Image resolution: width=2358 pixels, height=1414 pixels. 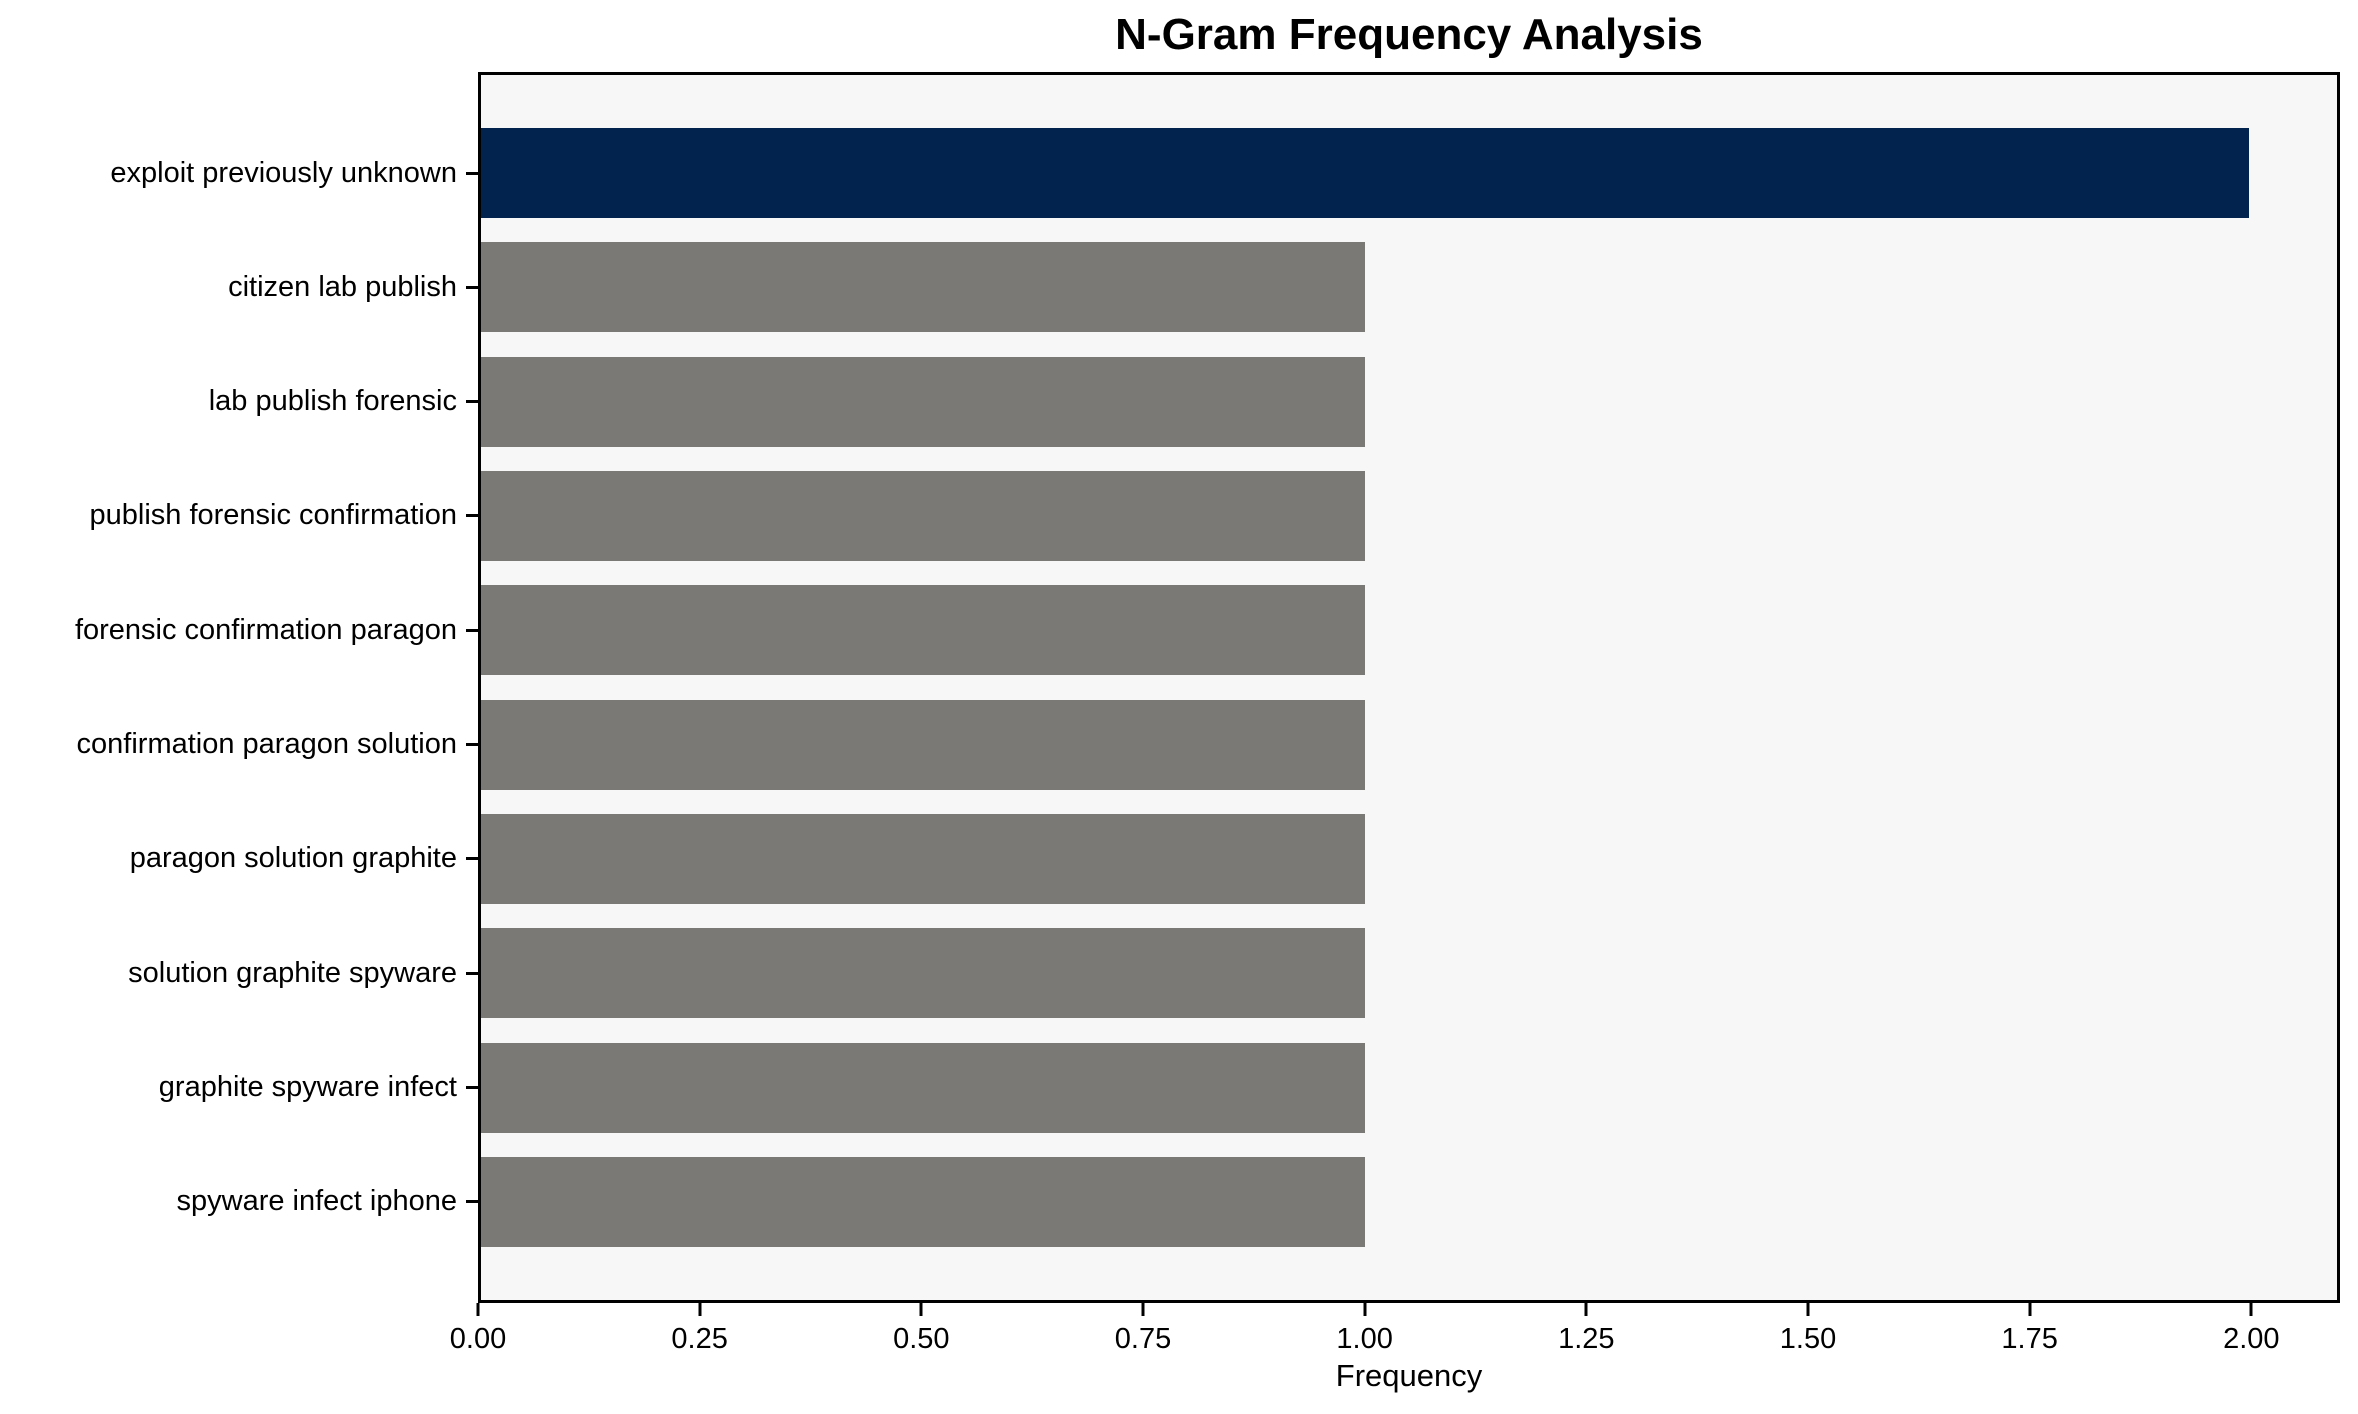 What do you see at coordinates (266, 744) in the screenshot?
I see `y-tick-label: confirmation paragon solution` at bounding box center [266, 744].